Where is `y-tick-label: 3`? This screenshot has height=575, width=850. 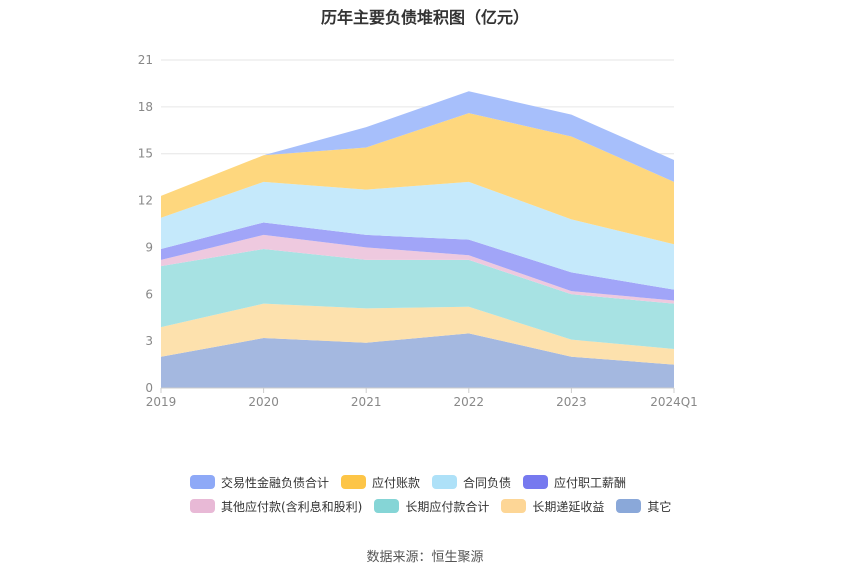 y-tick-label: 3 is located at coordinates (149, 341).